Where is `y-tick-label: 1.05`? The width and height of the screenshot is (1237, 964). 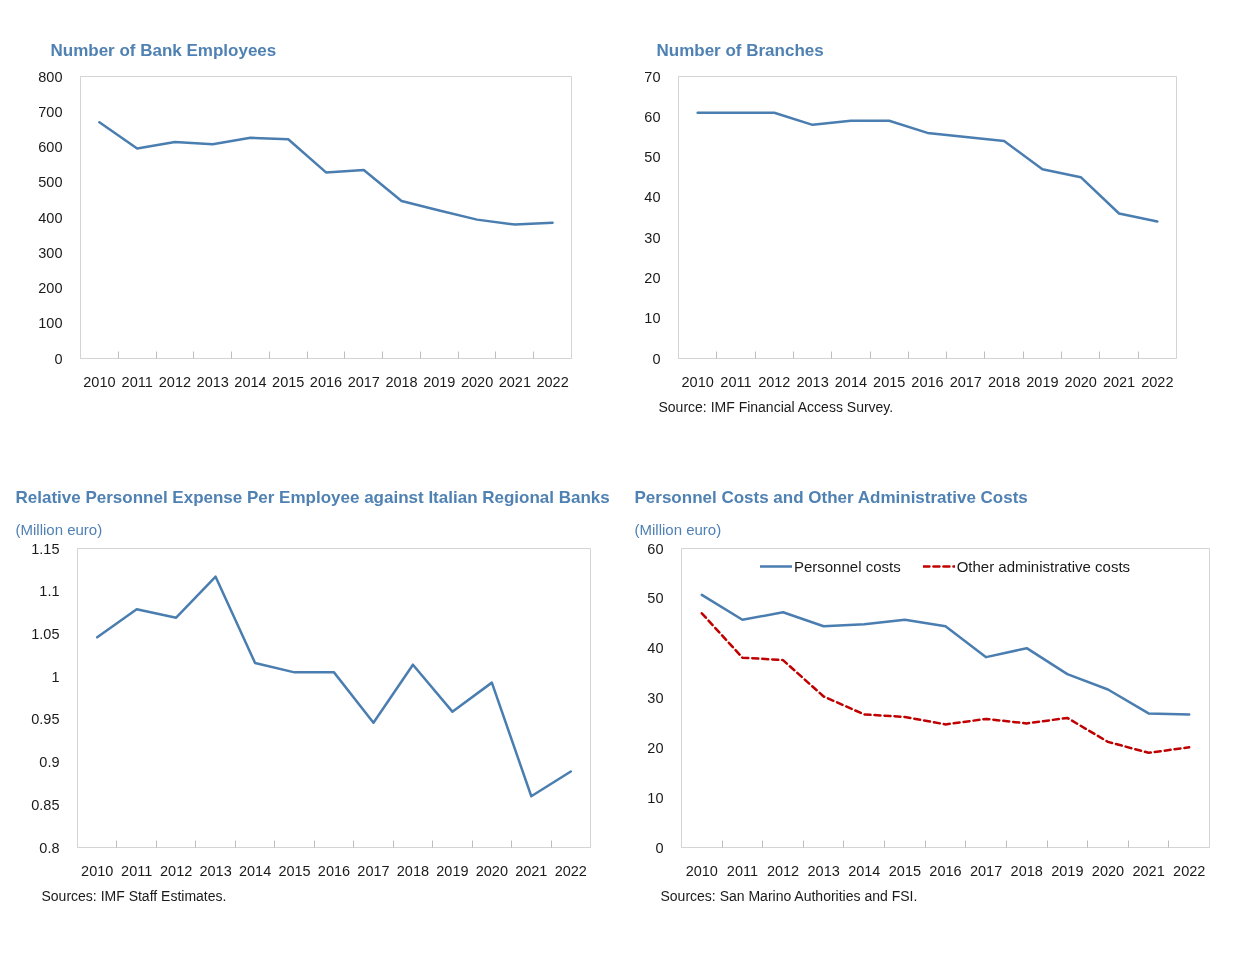 y-tick-label: 1.05 is located at coordinates (45, 633).